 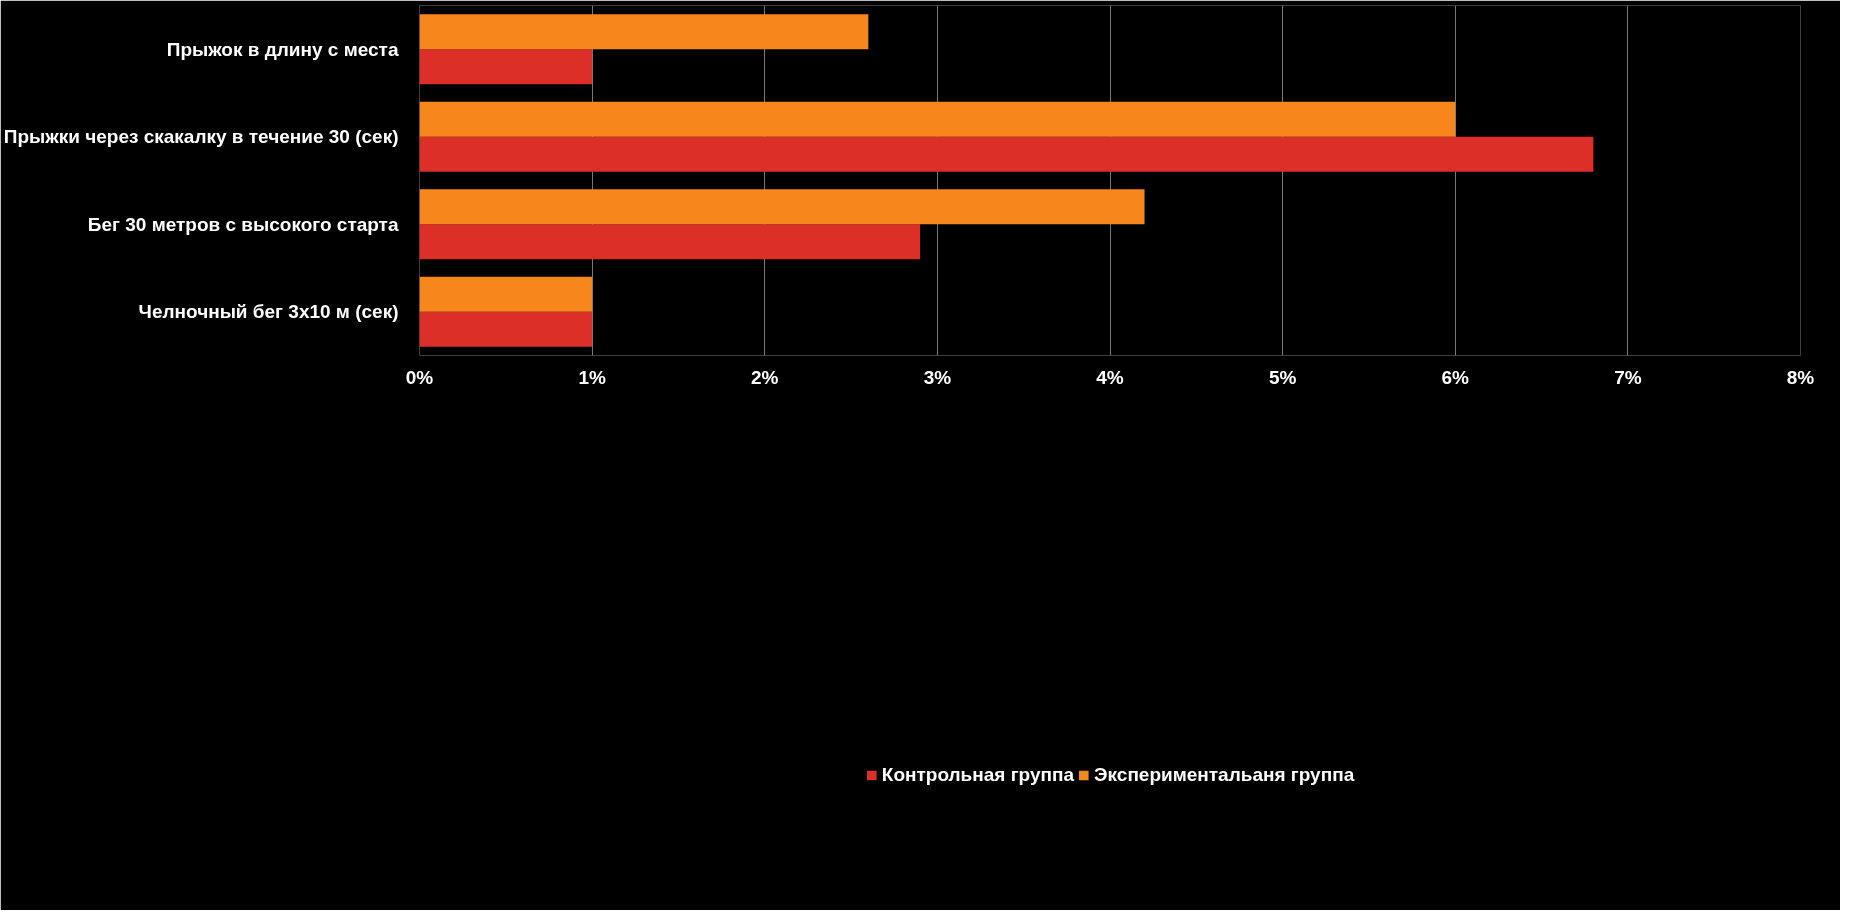 I want to click on y-tick-label: Бег 30 метров с высокого старта, so click(x=243, y=224).